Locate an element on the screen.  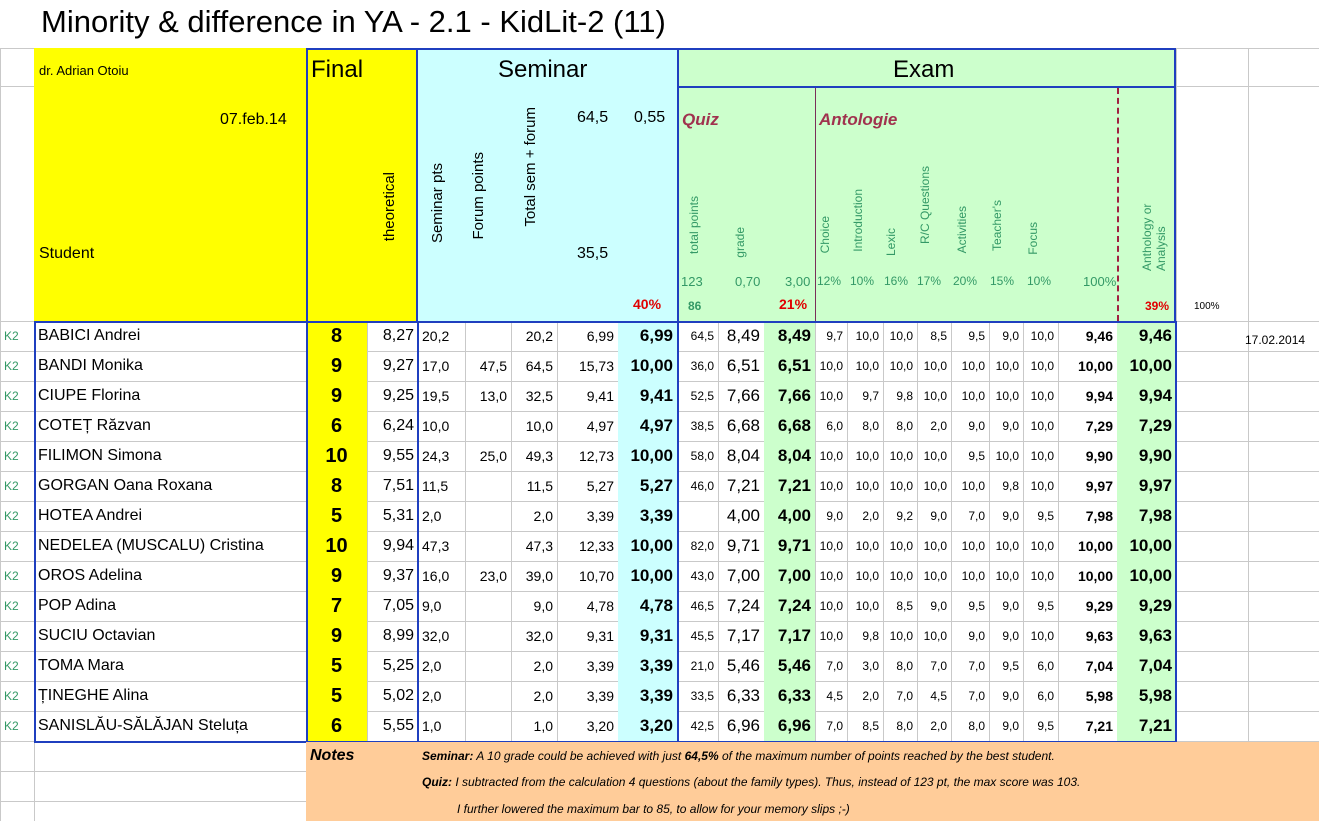
cell-sem: 11,5 is located at coordinates (435, 486).